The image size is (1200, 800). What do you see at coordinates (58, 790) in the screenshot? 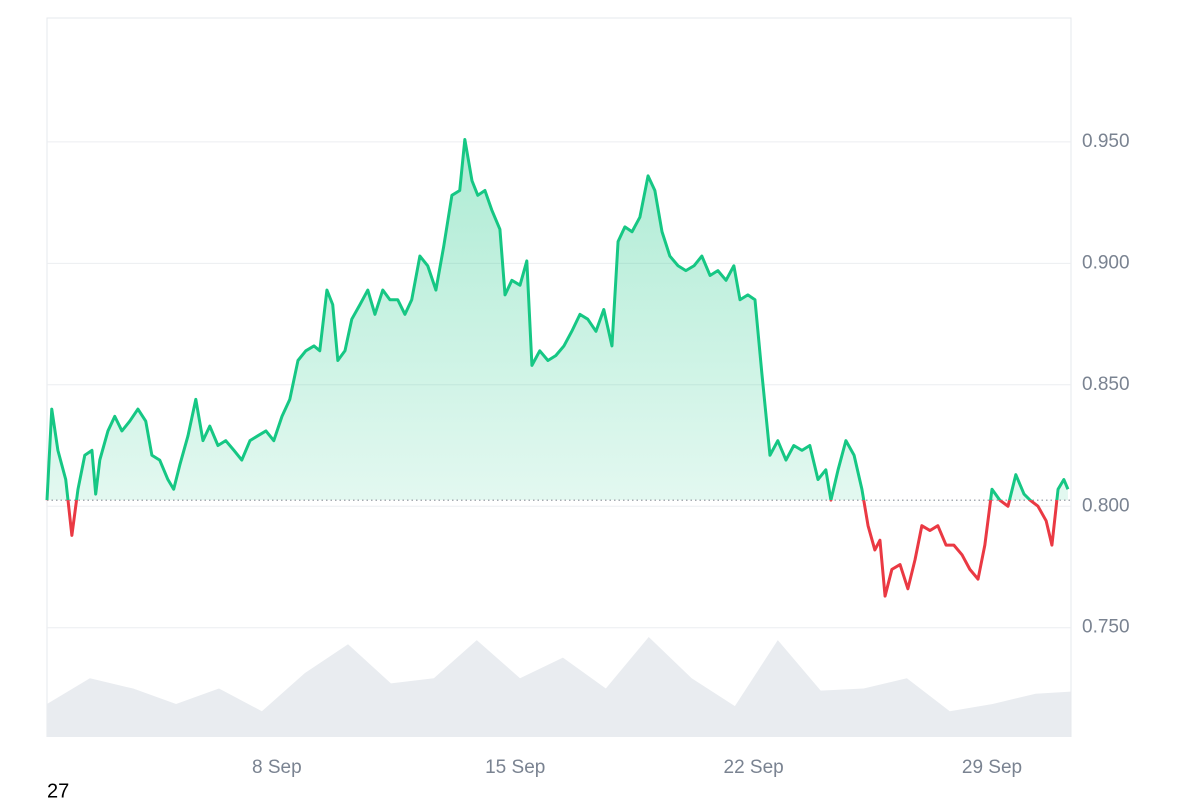
I see `note: 27` at bounding box center [58, 790].